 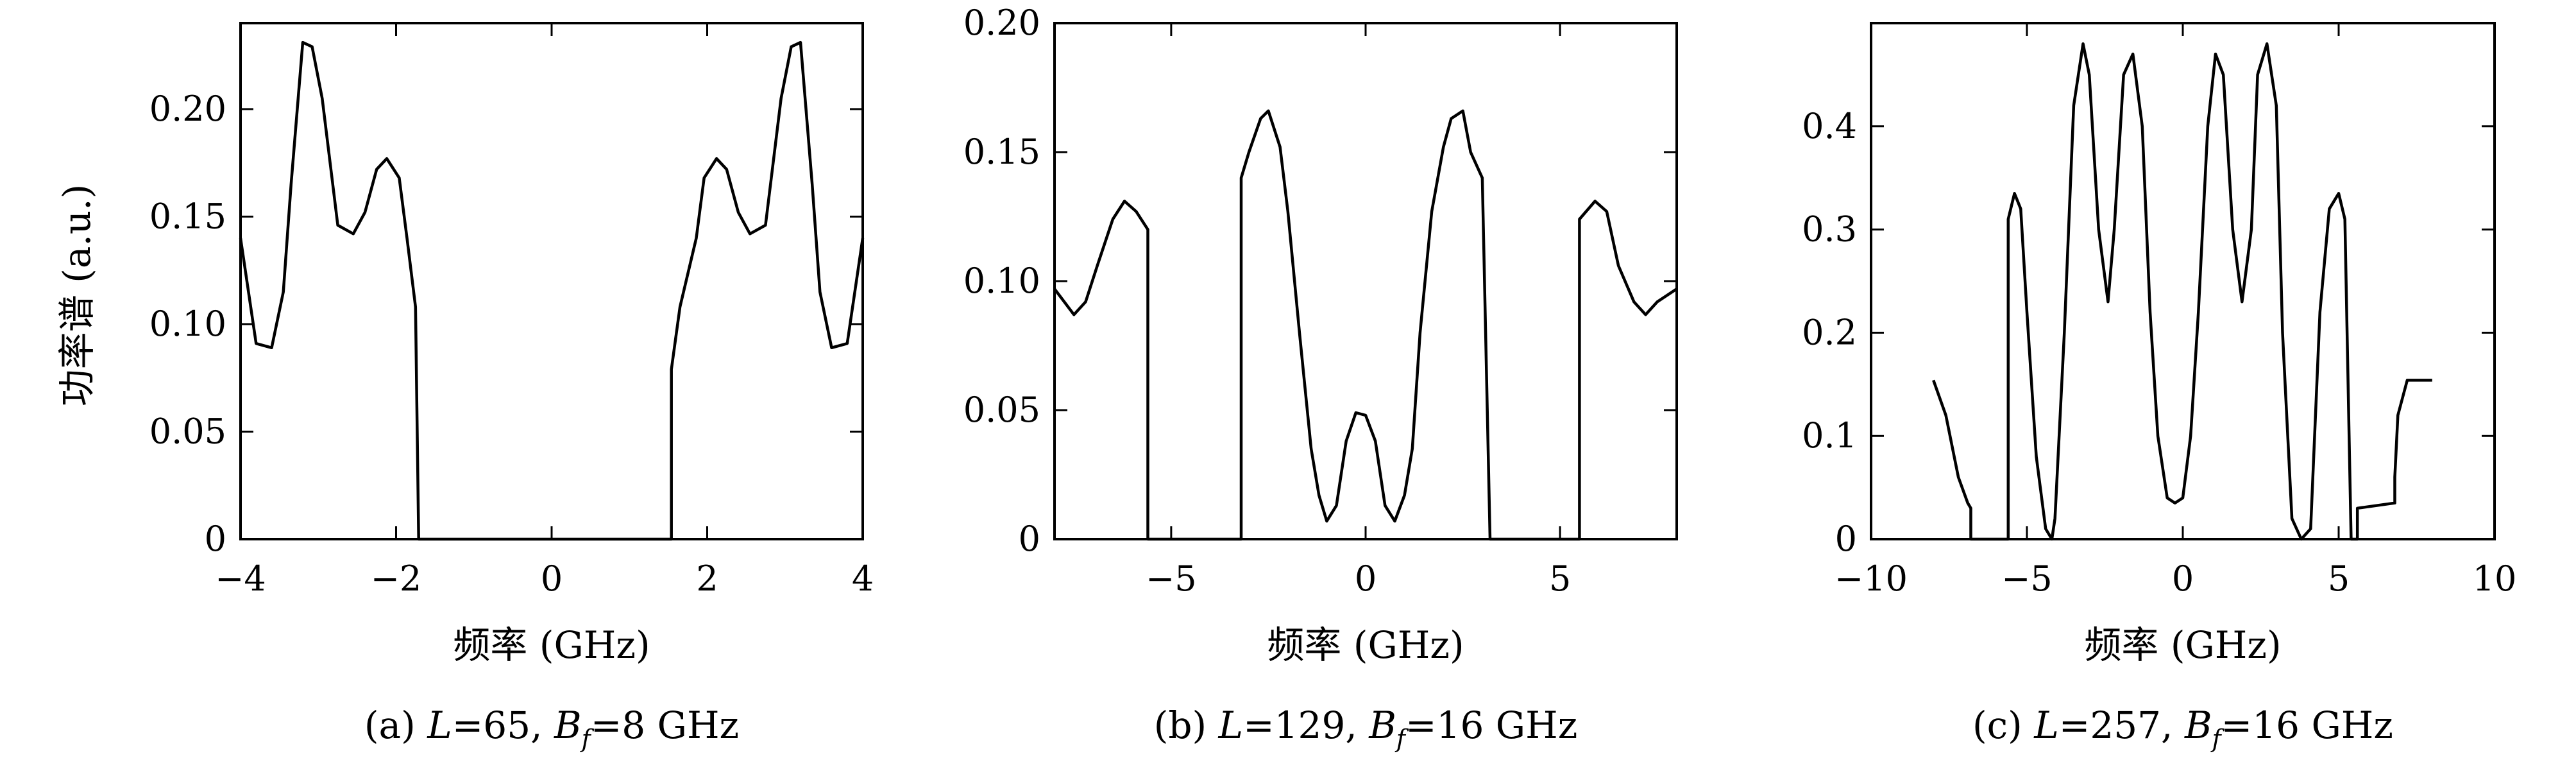 I want to click on panel-caption: (c) L=257, Bf=16 GHz, so click(x=2182, y=728).